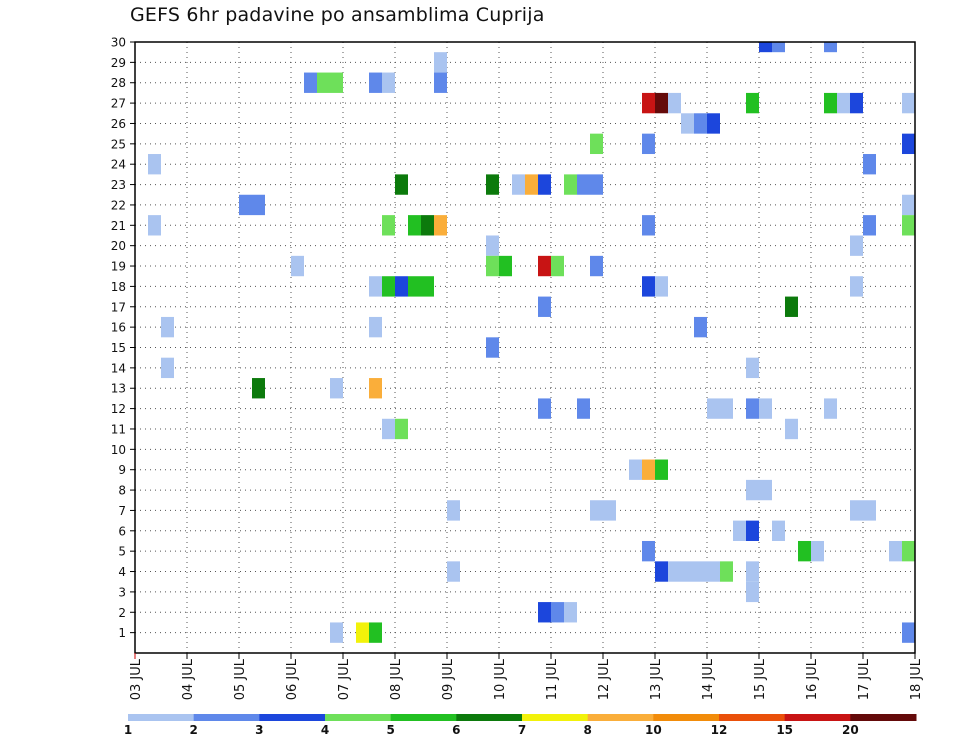  Describe the element at coordinates (396, 679) in the screenshot. I see `x-tick-label: 08 JUL` at that location.